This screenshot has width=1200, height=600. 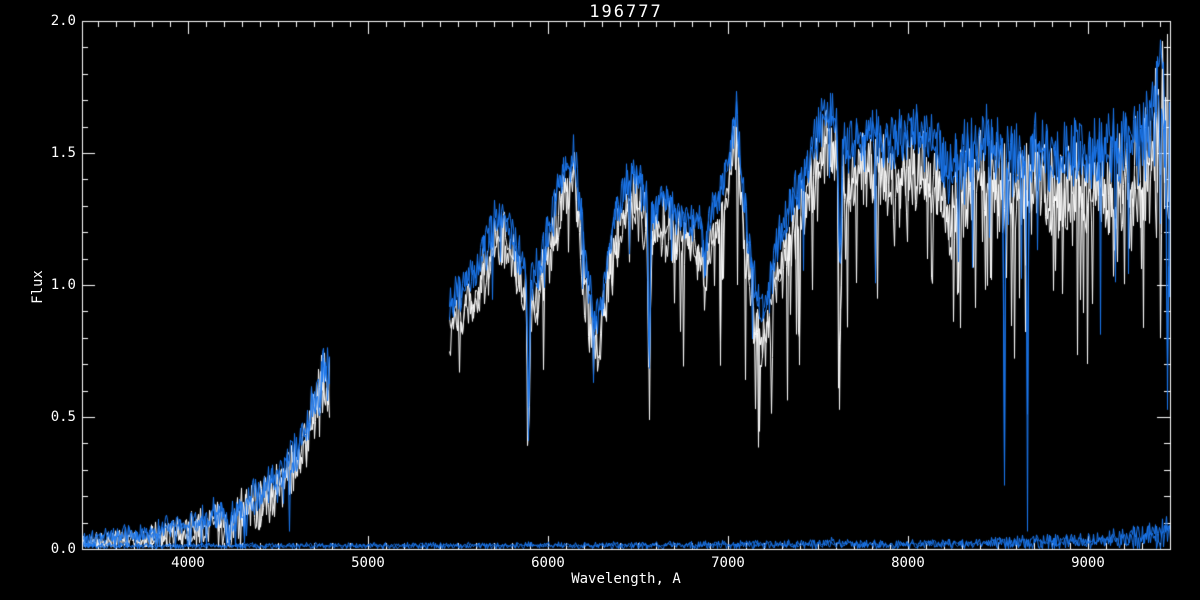 I want to click on x-tick-label: 6000, so click(x=548, y=563).